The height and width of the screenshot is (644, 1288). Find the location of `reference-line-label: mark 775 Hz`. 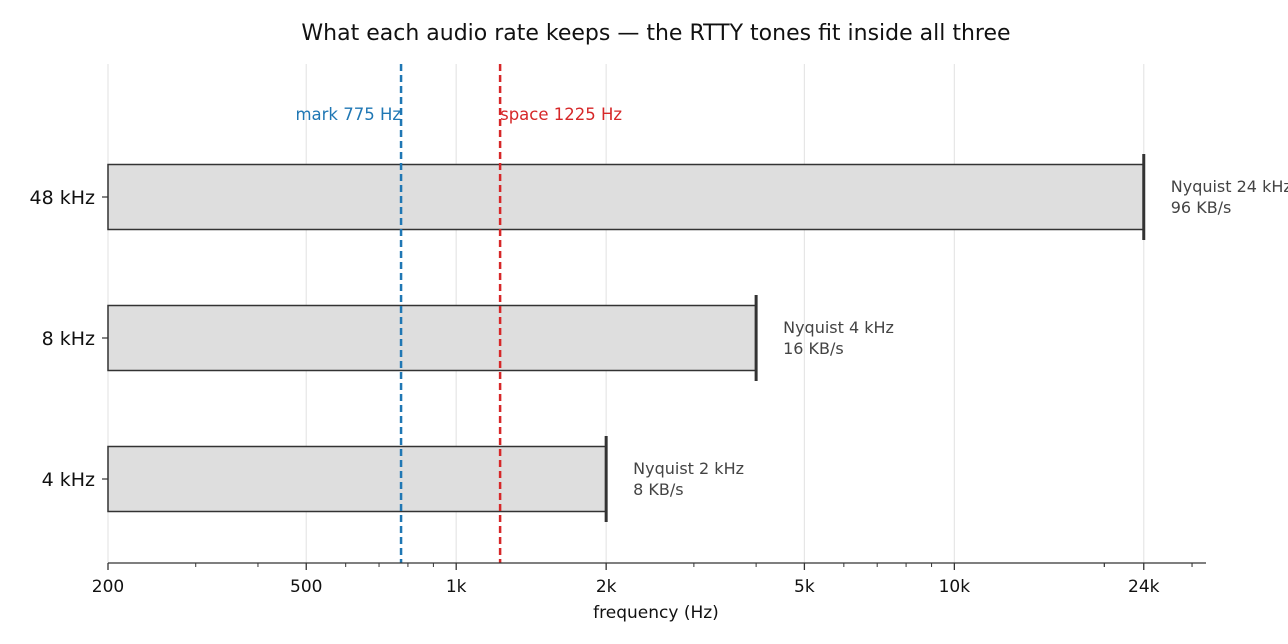

reference-line-label: mark 775 Hz is located at coordinates (348, 114).